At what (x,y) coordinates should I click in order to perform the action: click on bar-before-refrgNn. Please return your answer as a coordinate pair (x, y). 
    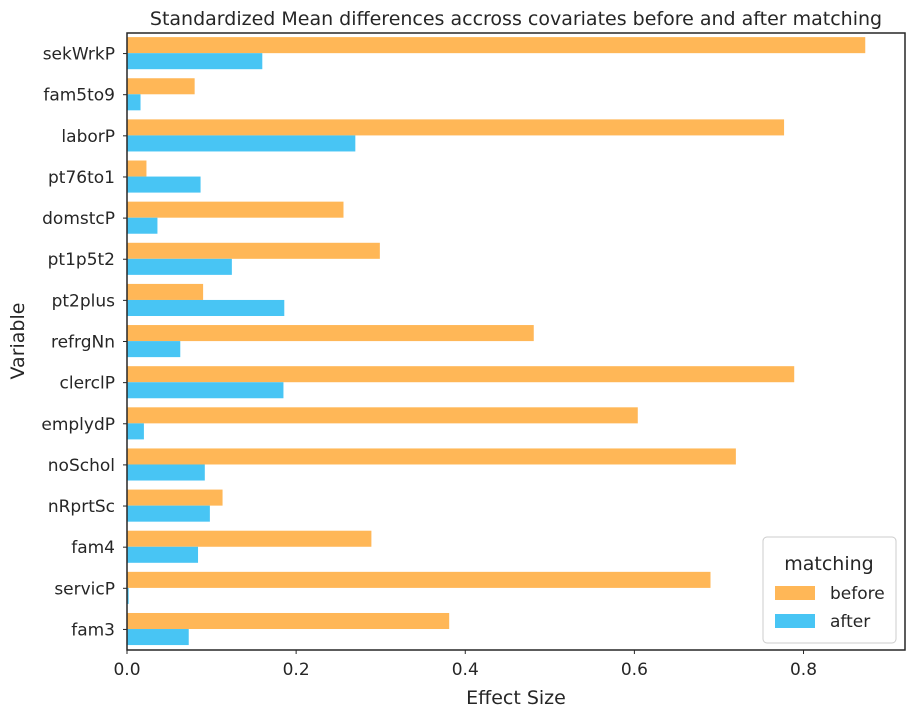
    Looking at the image, I should click on (330, 333).